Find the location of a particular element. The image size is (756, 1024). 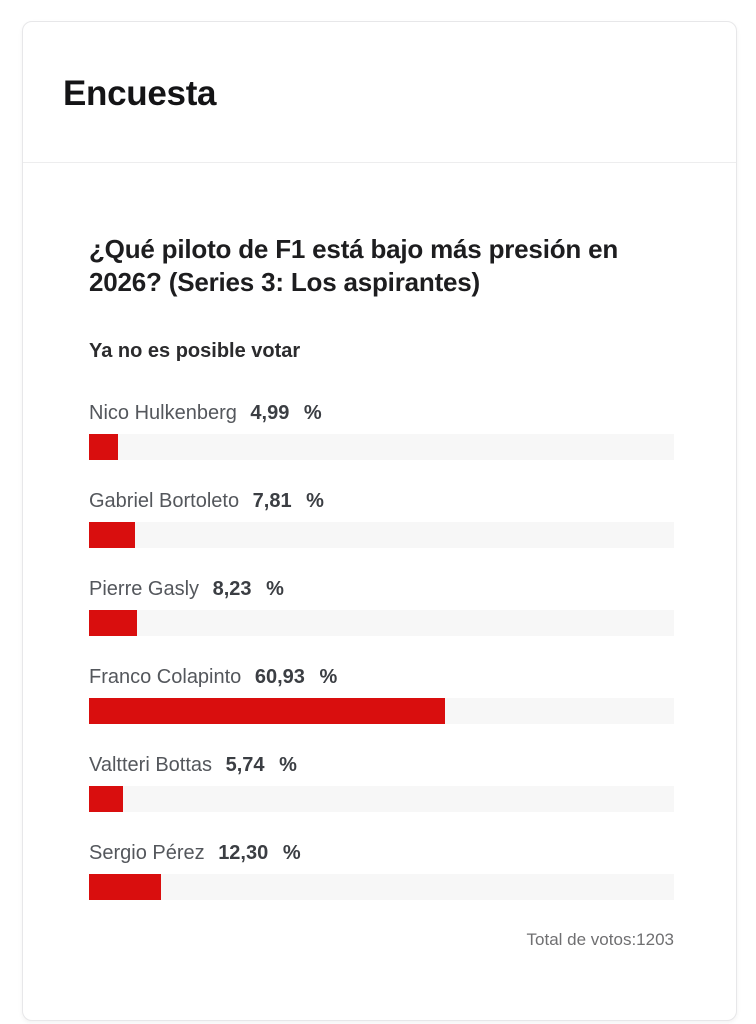

option-label: Gabriel Bortoleto 7,81 % is located at coordinates (381, 501).